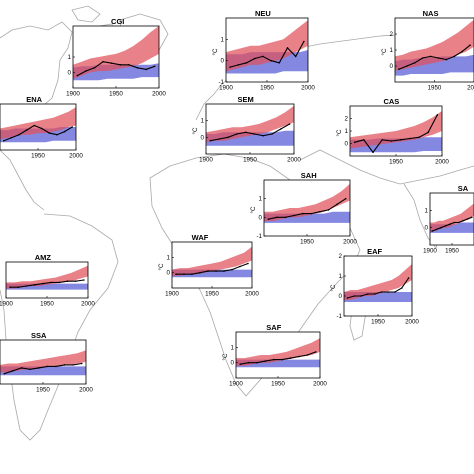 This screenshot has height=474, width=474. I want to click on panel-nas: 0 1 2 1950 2000 °C NAS, so click(427, 50).